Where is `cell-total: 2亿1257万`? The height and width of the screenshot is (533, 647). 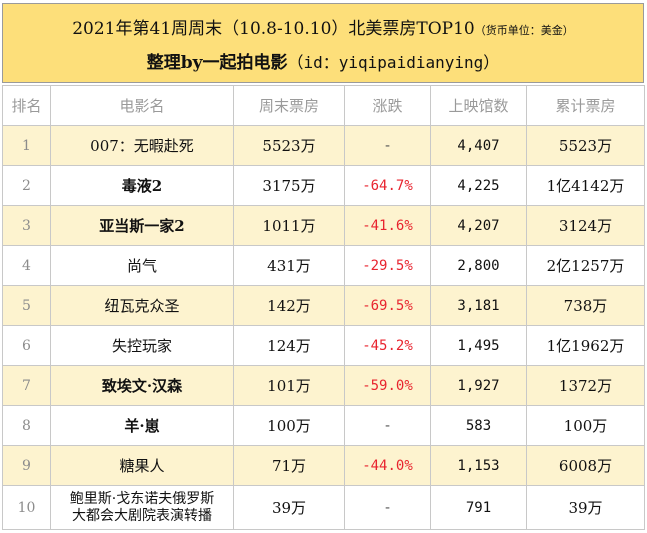 cell-total: 2亿1257万 is located at coordinates (585, 265).